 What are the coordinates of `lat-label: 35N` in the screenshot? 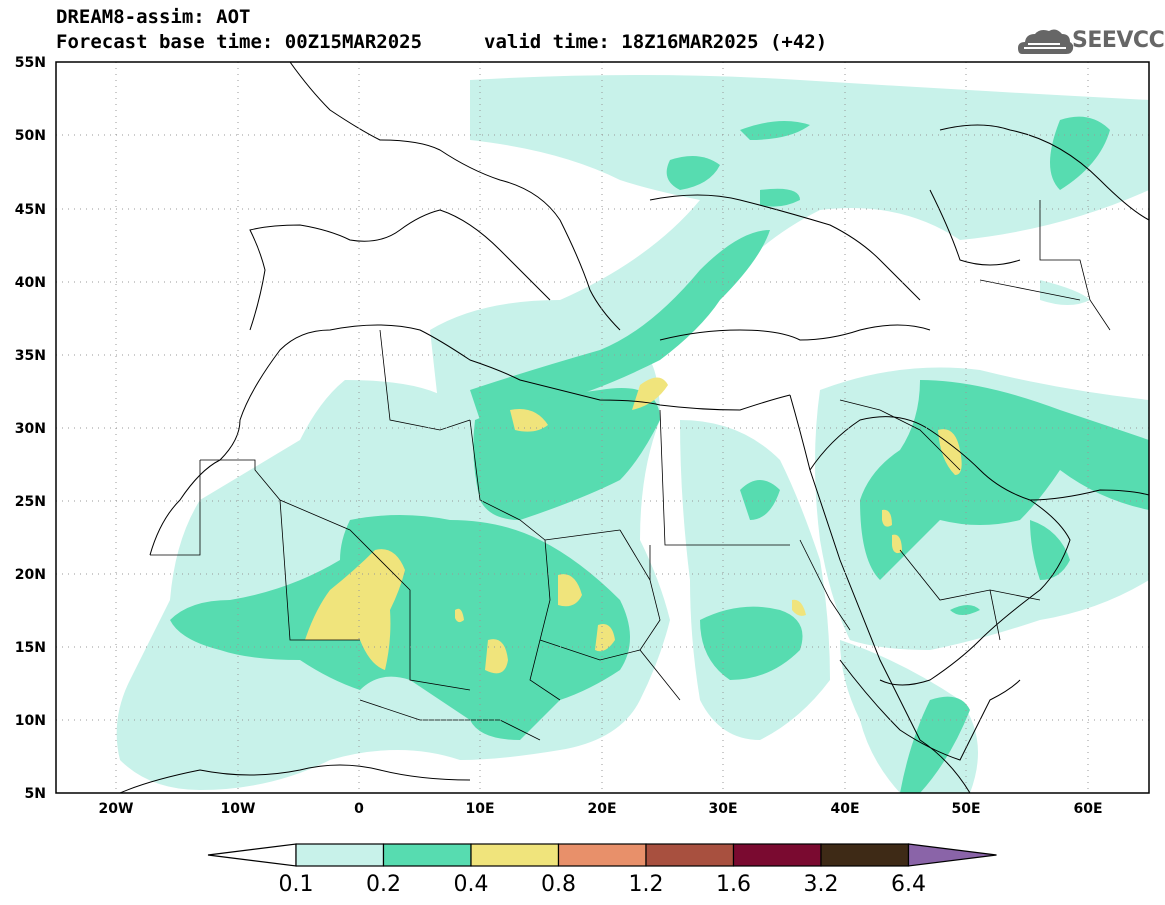 It's located at (30, 356).